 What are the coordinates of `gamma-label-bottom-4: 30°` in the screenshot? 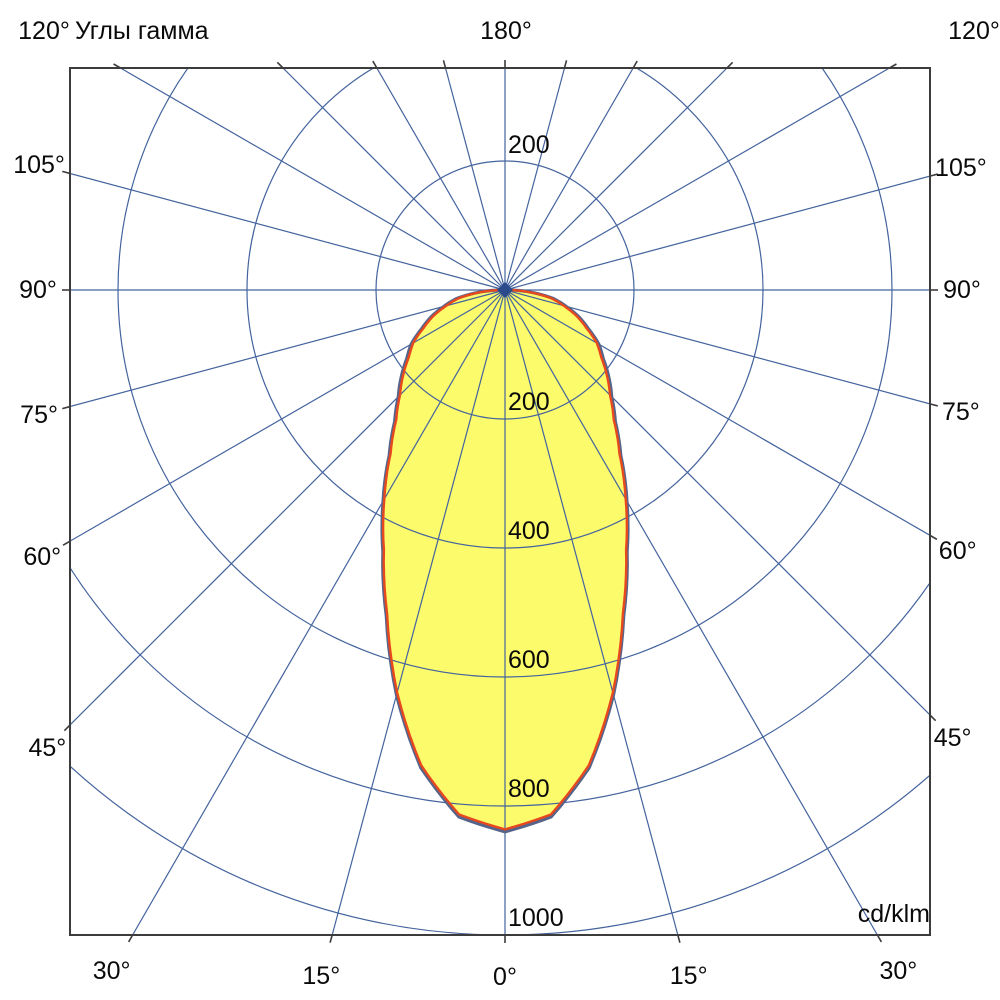 It's located at (898, 971).